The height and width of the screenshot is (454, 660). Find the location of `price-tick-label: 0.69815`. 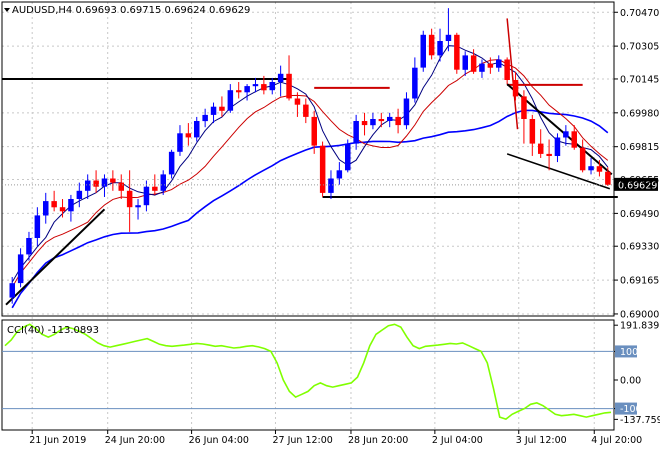

price-tick-label: 0.69815 is located at coordinates (639, 147).